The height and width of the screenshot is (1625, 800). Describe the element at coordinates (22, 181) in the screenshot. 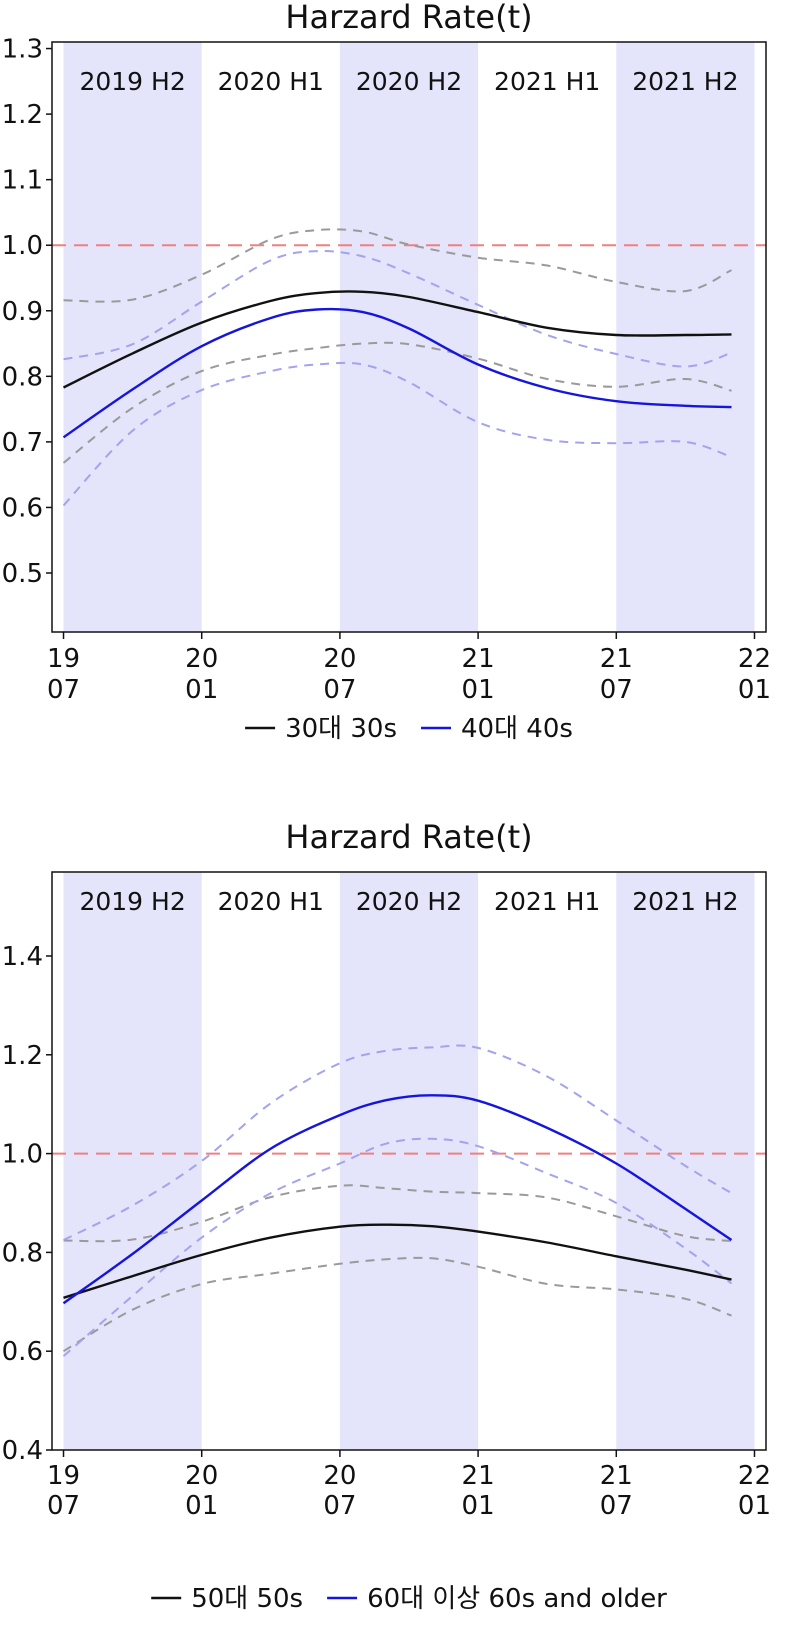

I see `y-tick-label: 1.1` at that location.